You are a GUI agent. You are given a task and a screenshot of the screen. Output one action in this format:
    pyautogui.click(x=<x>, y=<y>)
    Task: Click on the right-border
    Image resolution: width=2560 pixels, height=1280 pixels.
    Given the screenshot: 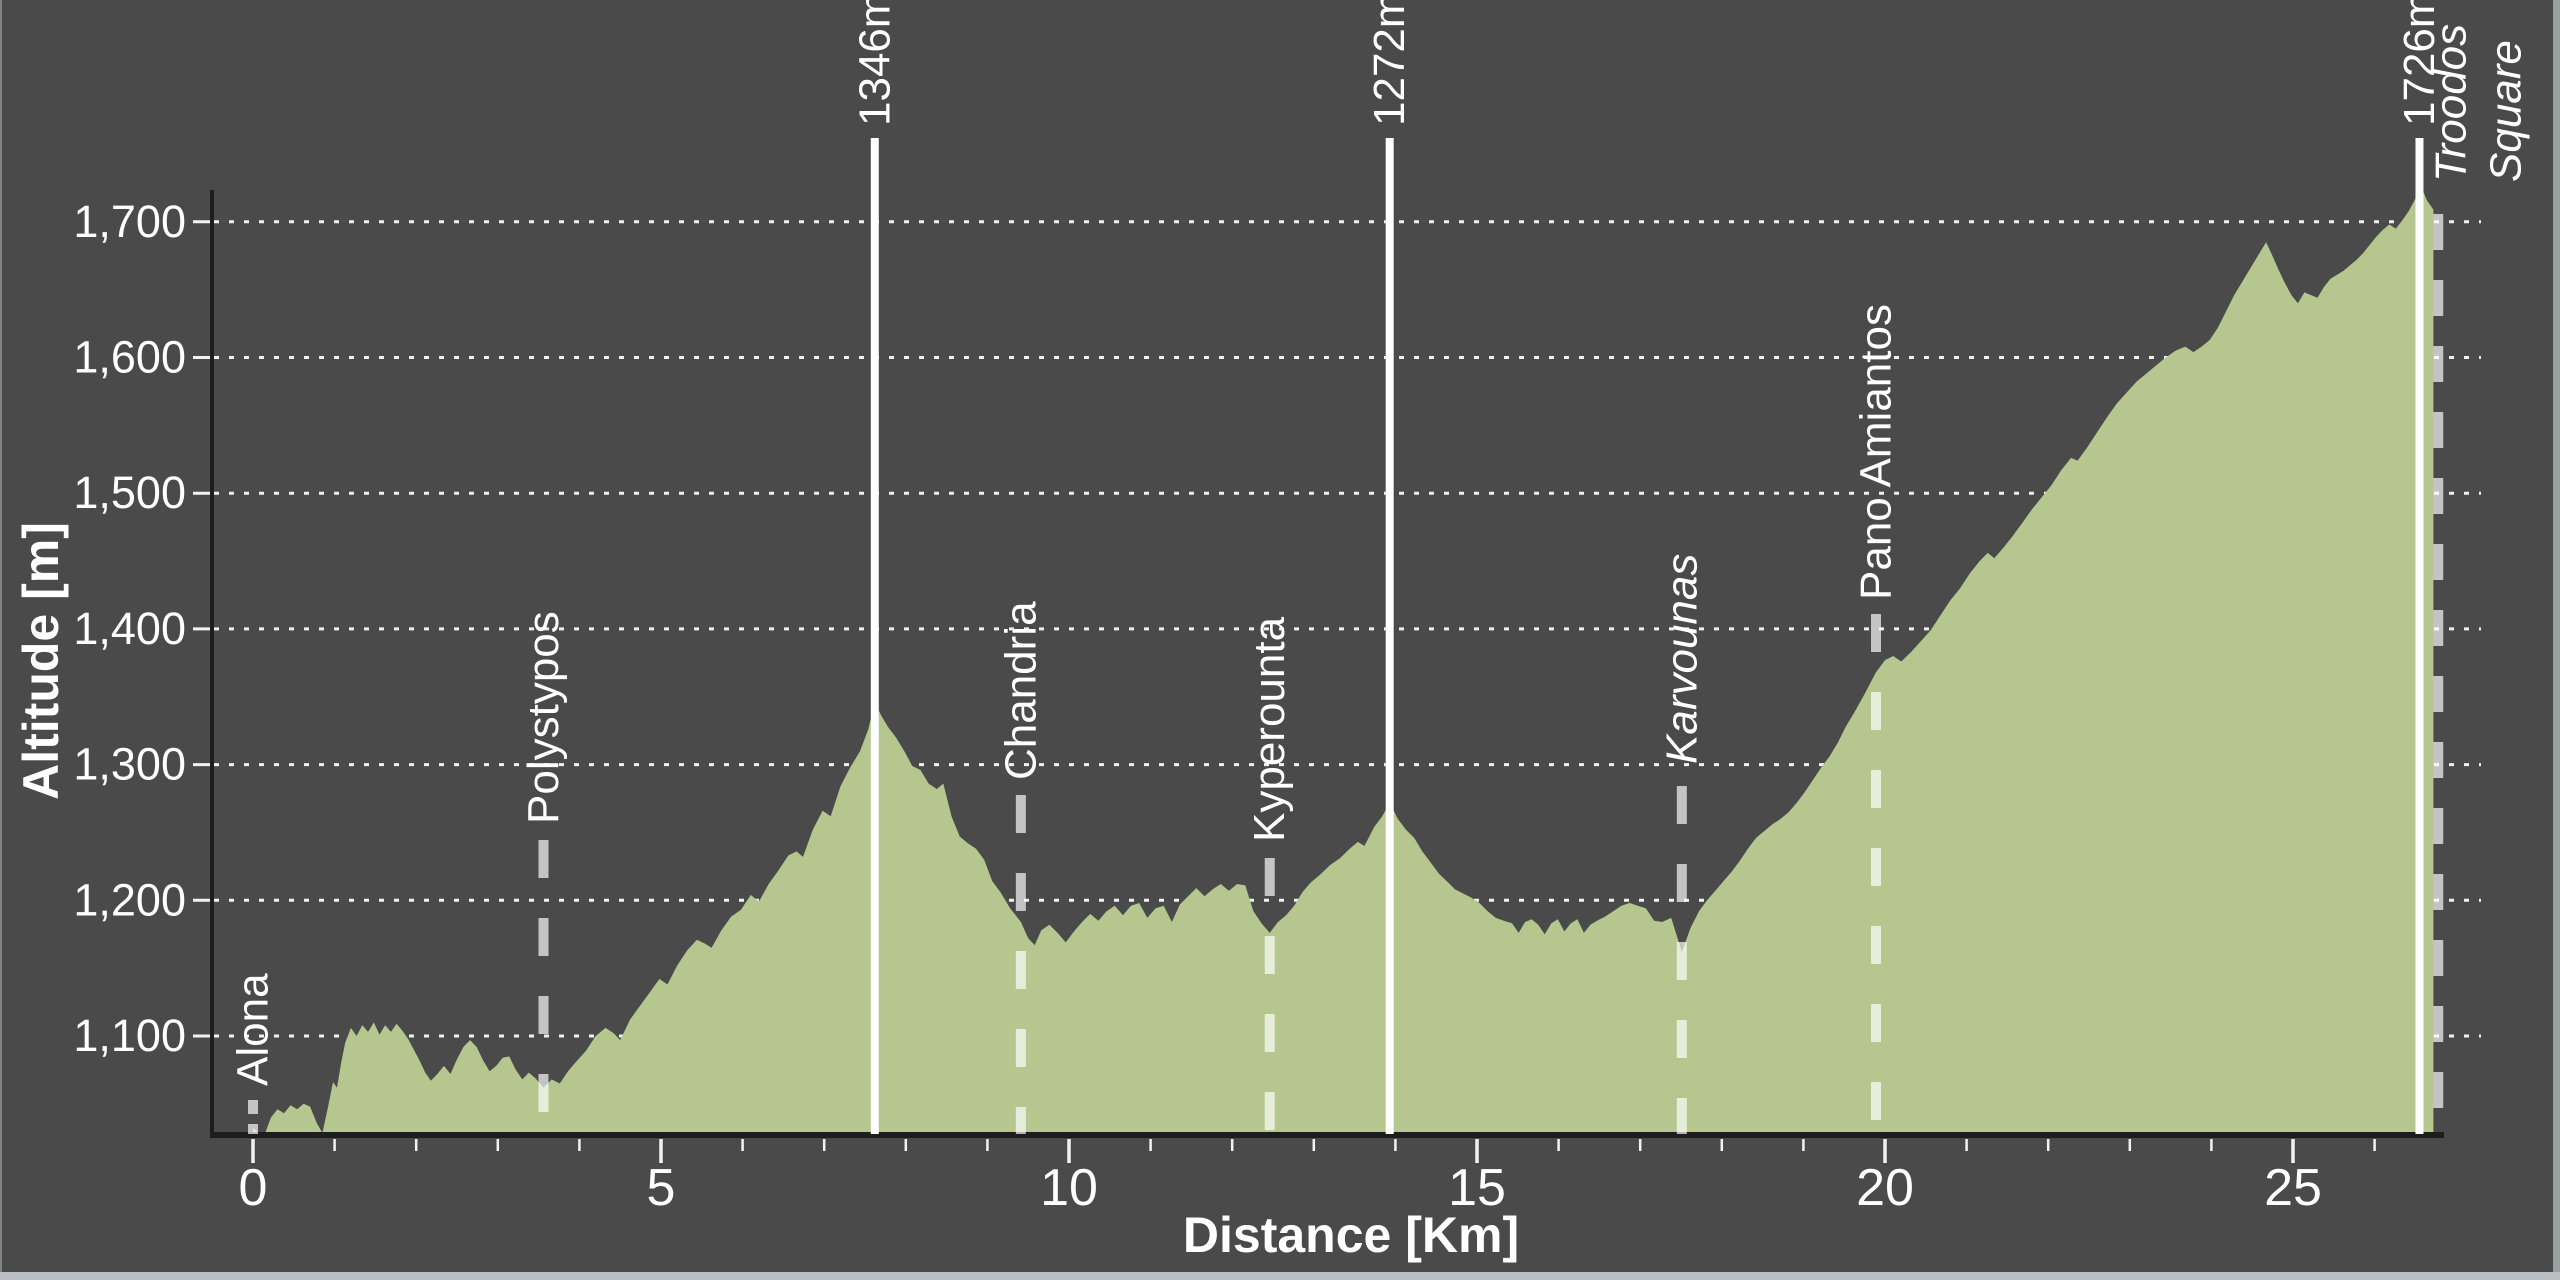 What is the action you would take?
    pyautogui.click(x=2556, y=640)
    